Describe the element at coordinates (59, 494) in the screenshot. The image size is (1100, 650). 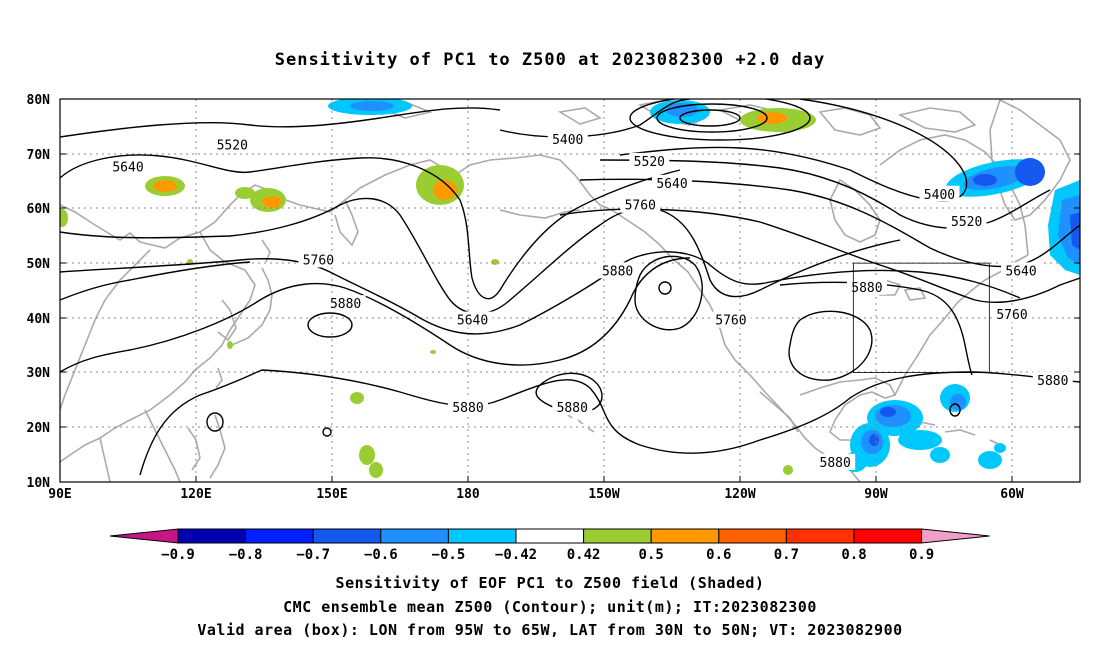
I see `lon-label: 90E` at that location.